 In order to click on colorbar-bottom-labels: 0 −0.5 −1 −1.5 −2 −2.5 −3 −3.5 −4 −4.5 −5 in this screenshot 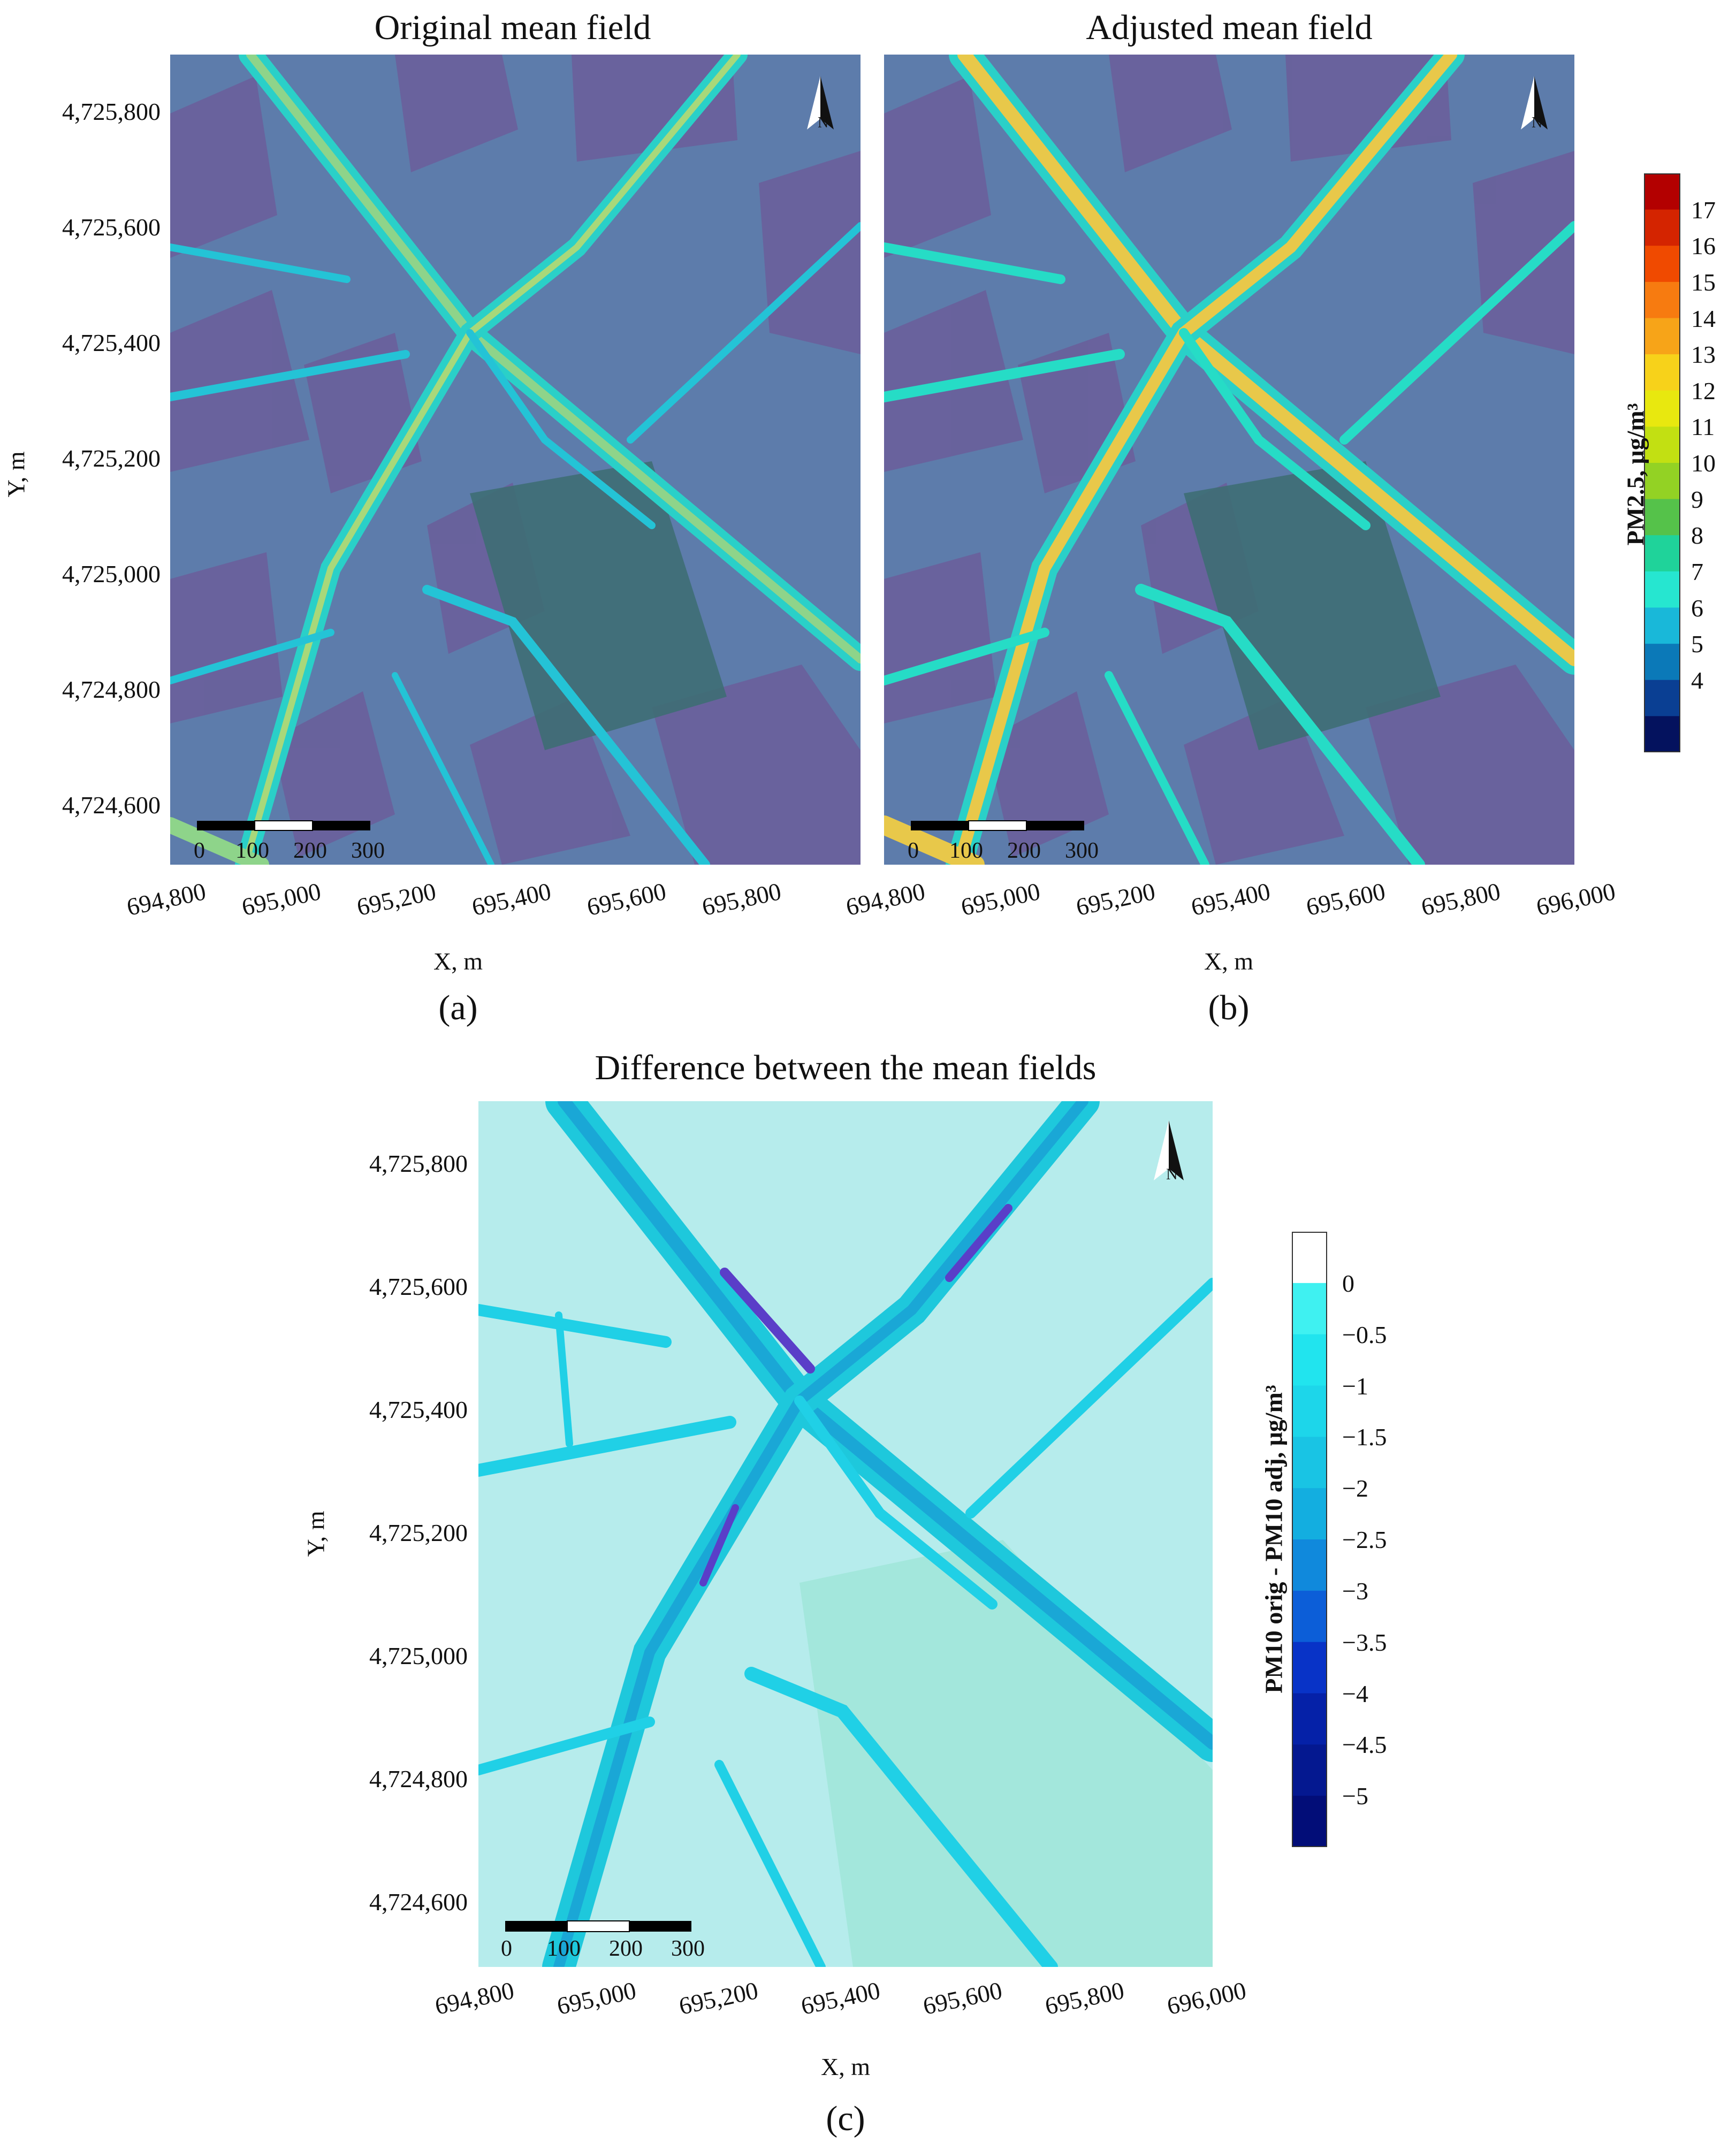, I will do `click(1379, 1539)`.